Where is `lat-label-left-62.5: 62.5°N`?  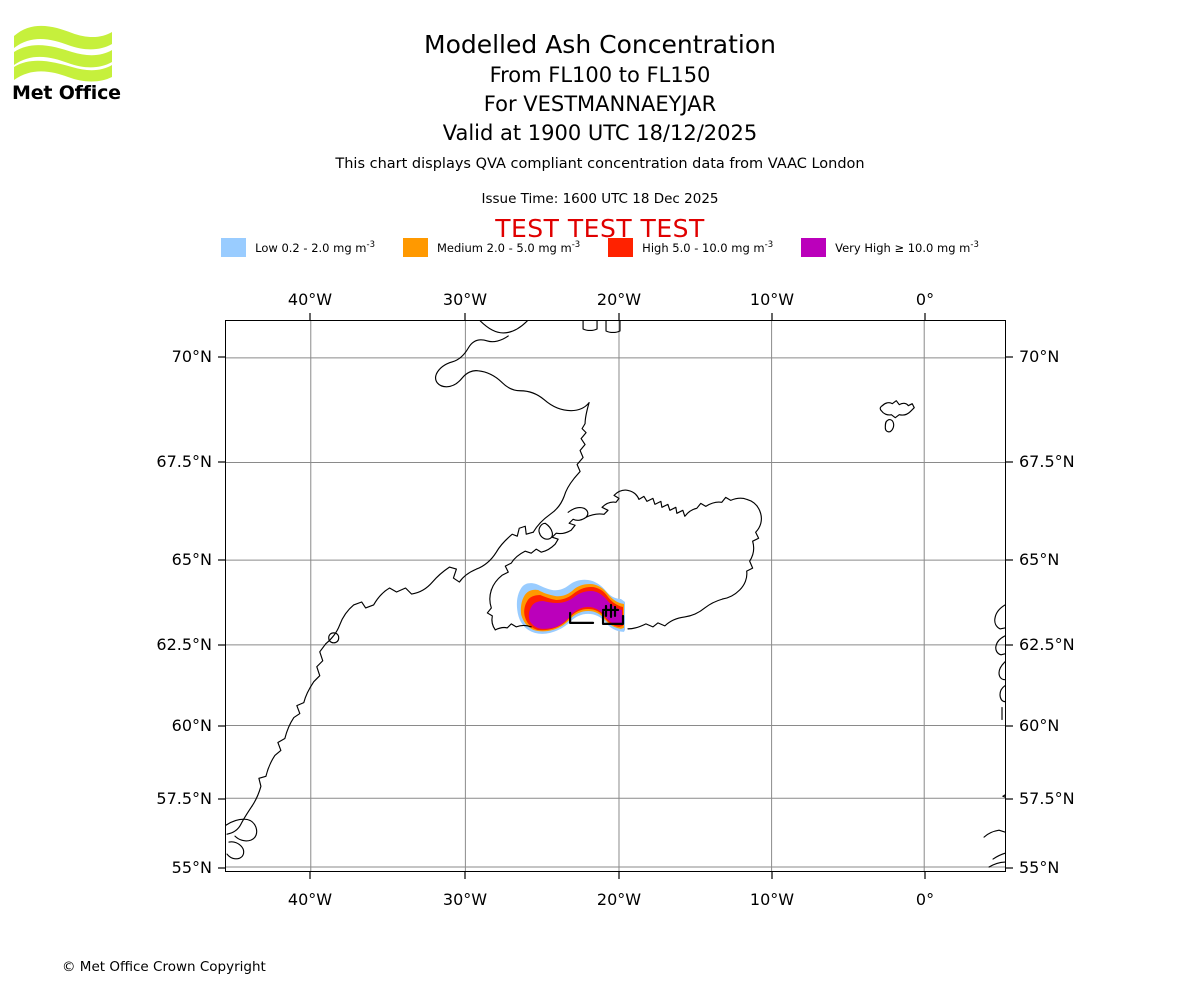
lat-label-left-62.5: 62.5°N is located at coordinates (184, 644).